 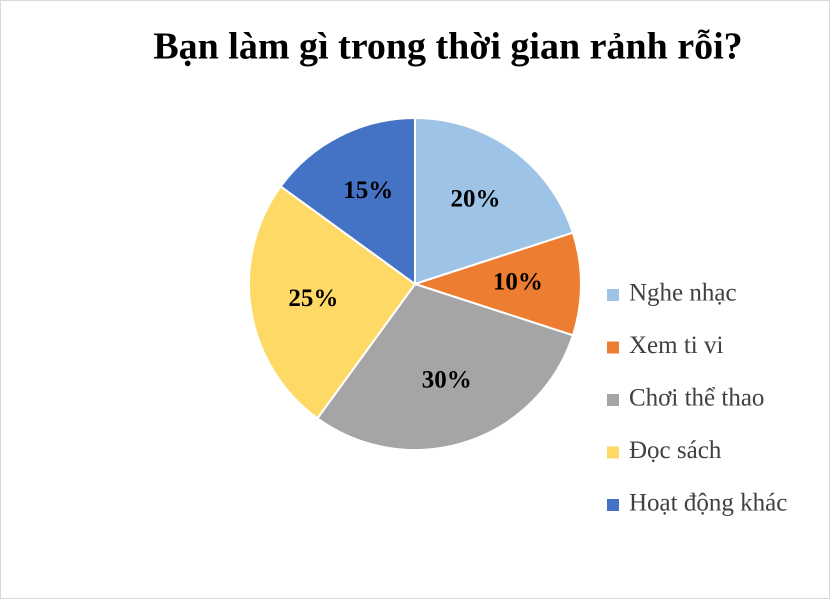 What do you see at coordinates (676, 345) in the screenshot?
I see `legend-label: Xem ti vi` at bounding box center [676, 345].